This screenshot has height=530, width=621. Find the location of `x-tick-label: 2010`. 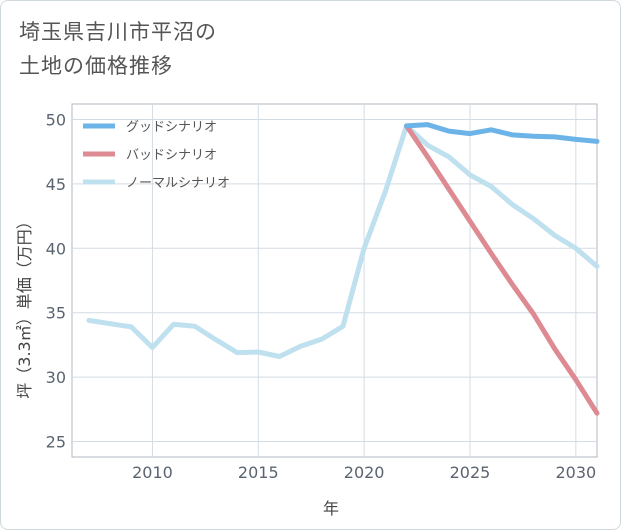

x-tick-label: 2010 is located at coordinates (152, 472).